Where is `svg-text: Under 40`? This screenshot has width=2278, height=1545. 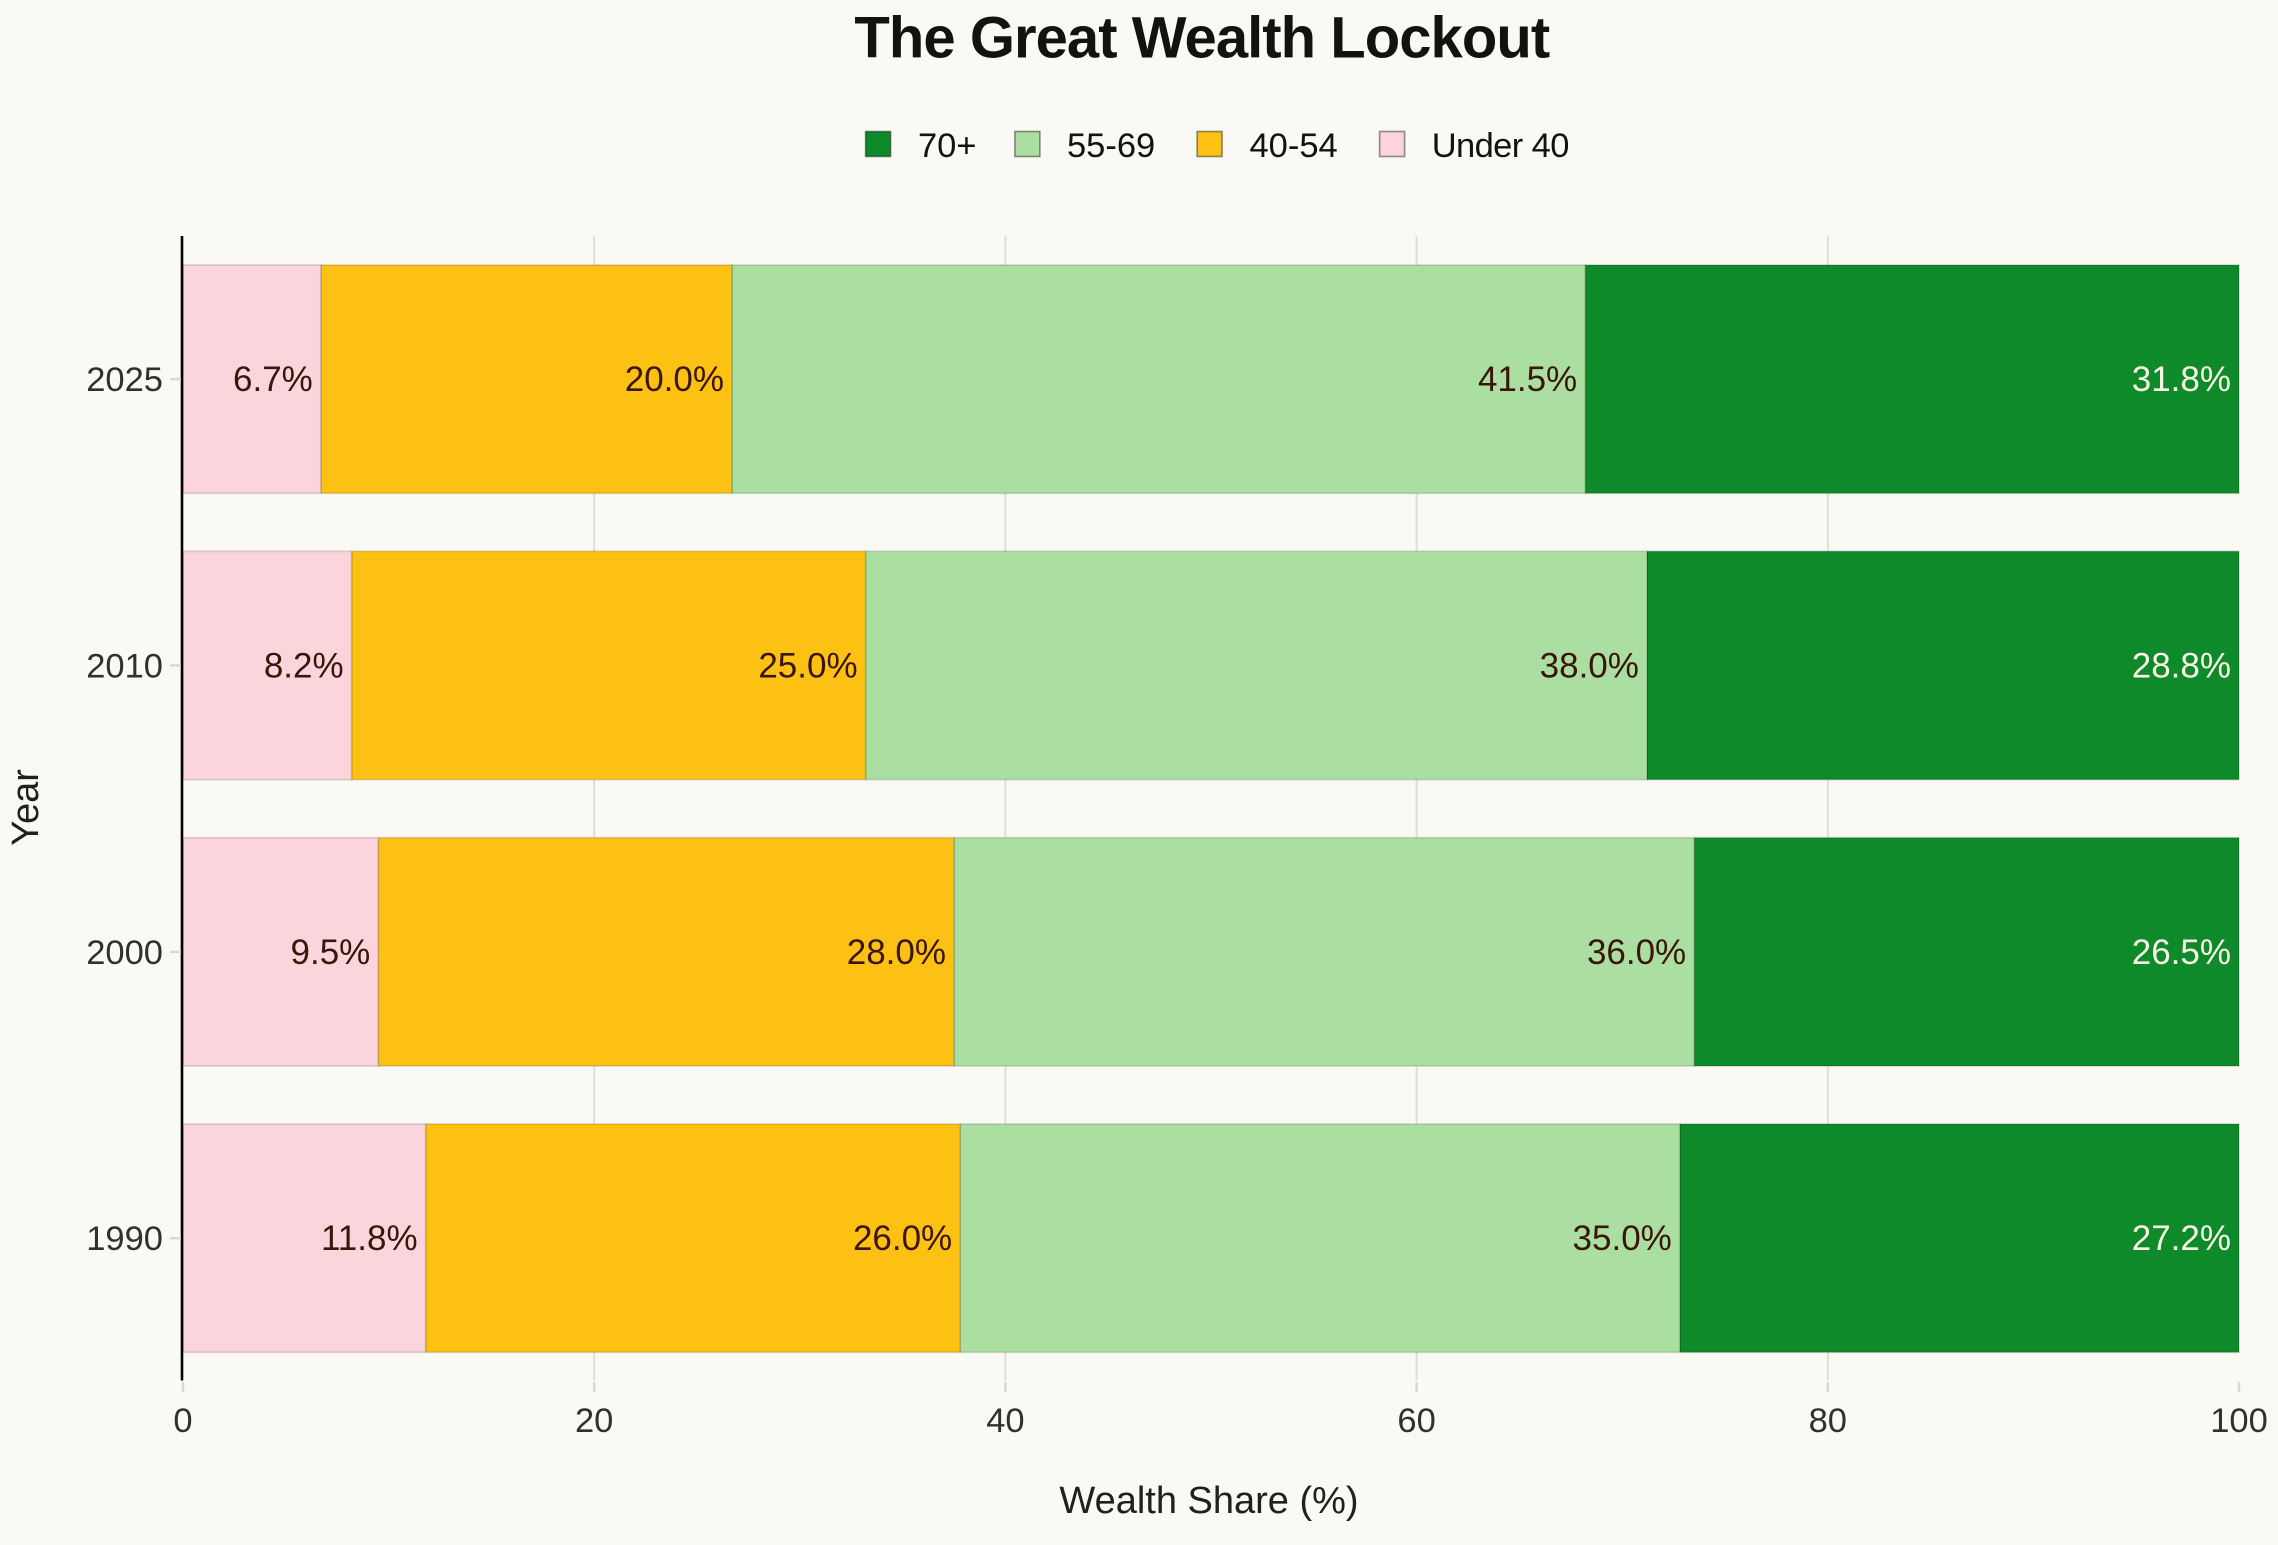
svg-text: Under 40 is located at coordinates (1500, 146).